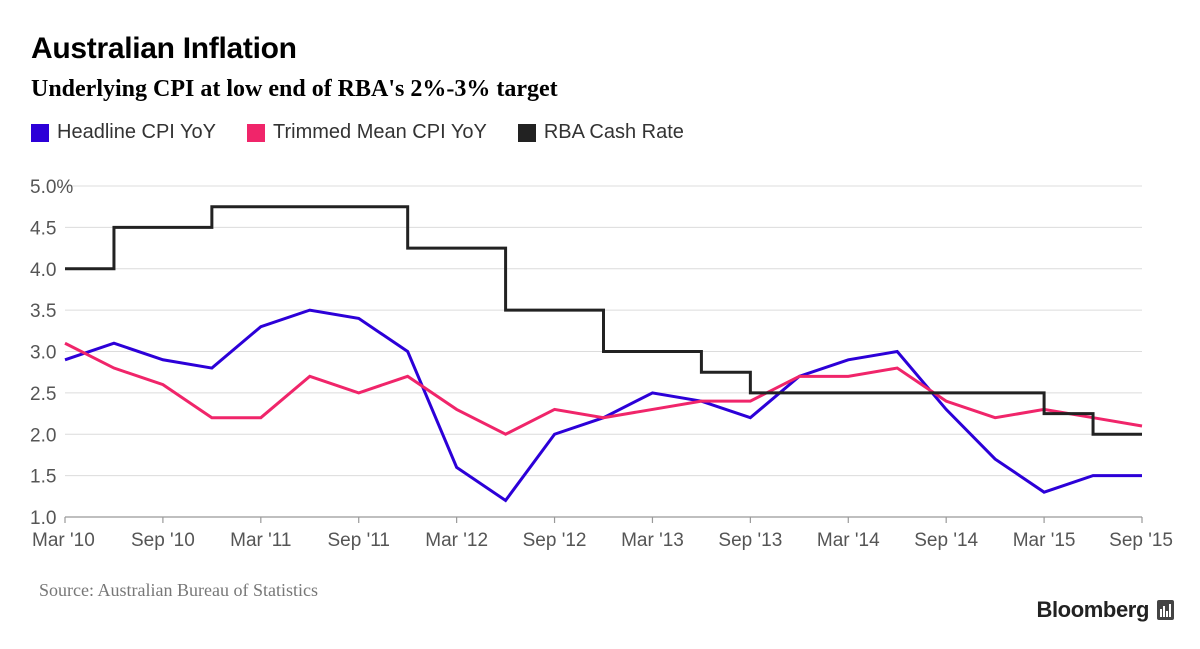  I want to click on legend-label-trimmed-mean: Trimmed Mean CPI YoY, so click(380, 132).